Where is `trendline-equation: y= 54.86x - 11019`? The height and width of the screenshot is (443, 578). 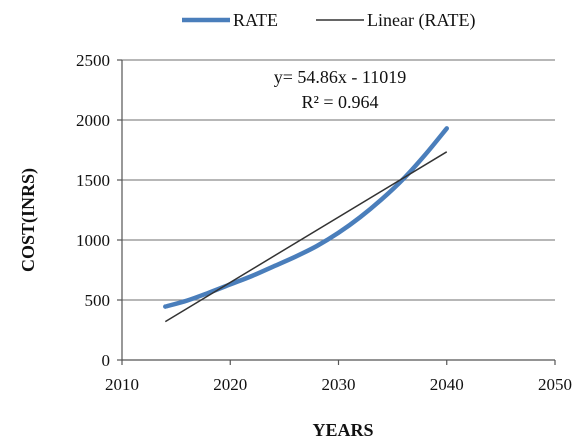 trendline-equation: y= 54.86x - 11019 is located at coordinates (340, 77).